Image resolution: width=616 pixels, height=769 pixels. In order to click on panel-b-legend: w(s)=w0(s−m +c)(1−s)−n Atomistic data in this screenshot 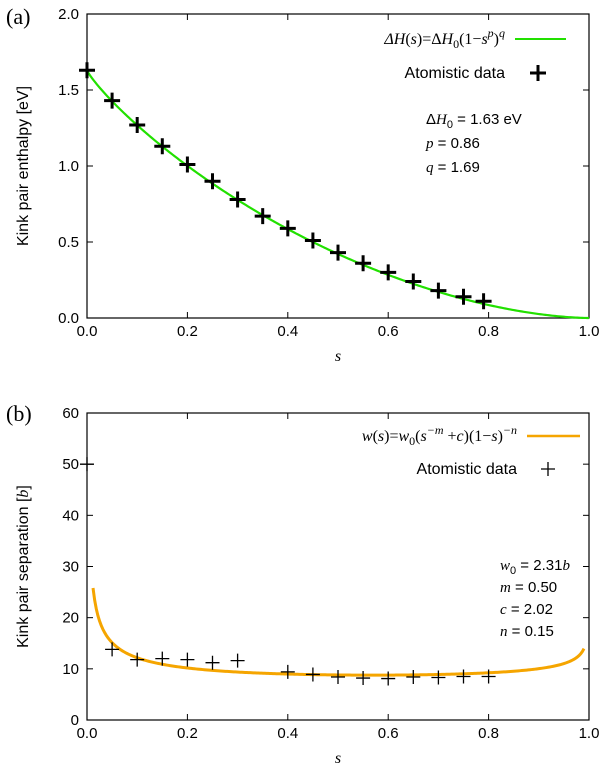, I will do `click(471, 450)`.